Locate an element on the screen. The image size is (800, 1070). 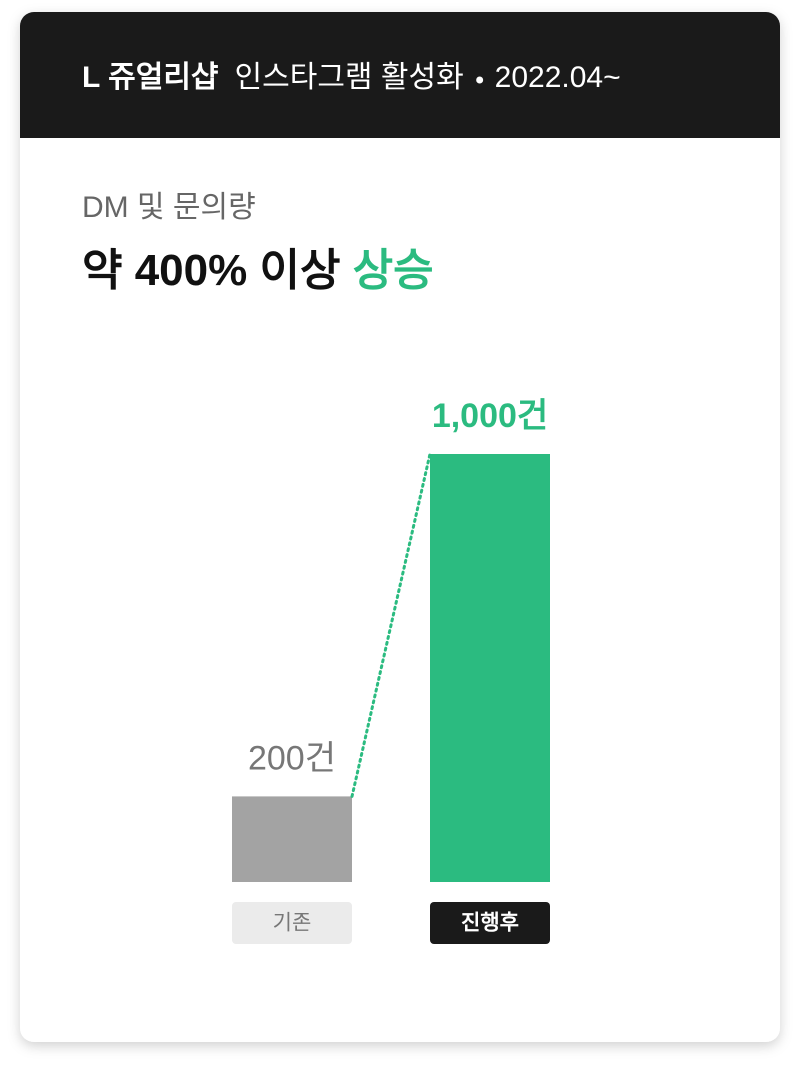
period: 2022.04~ is located at coordinates (558, 77).